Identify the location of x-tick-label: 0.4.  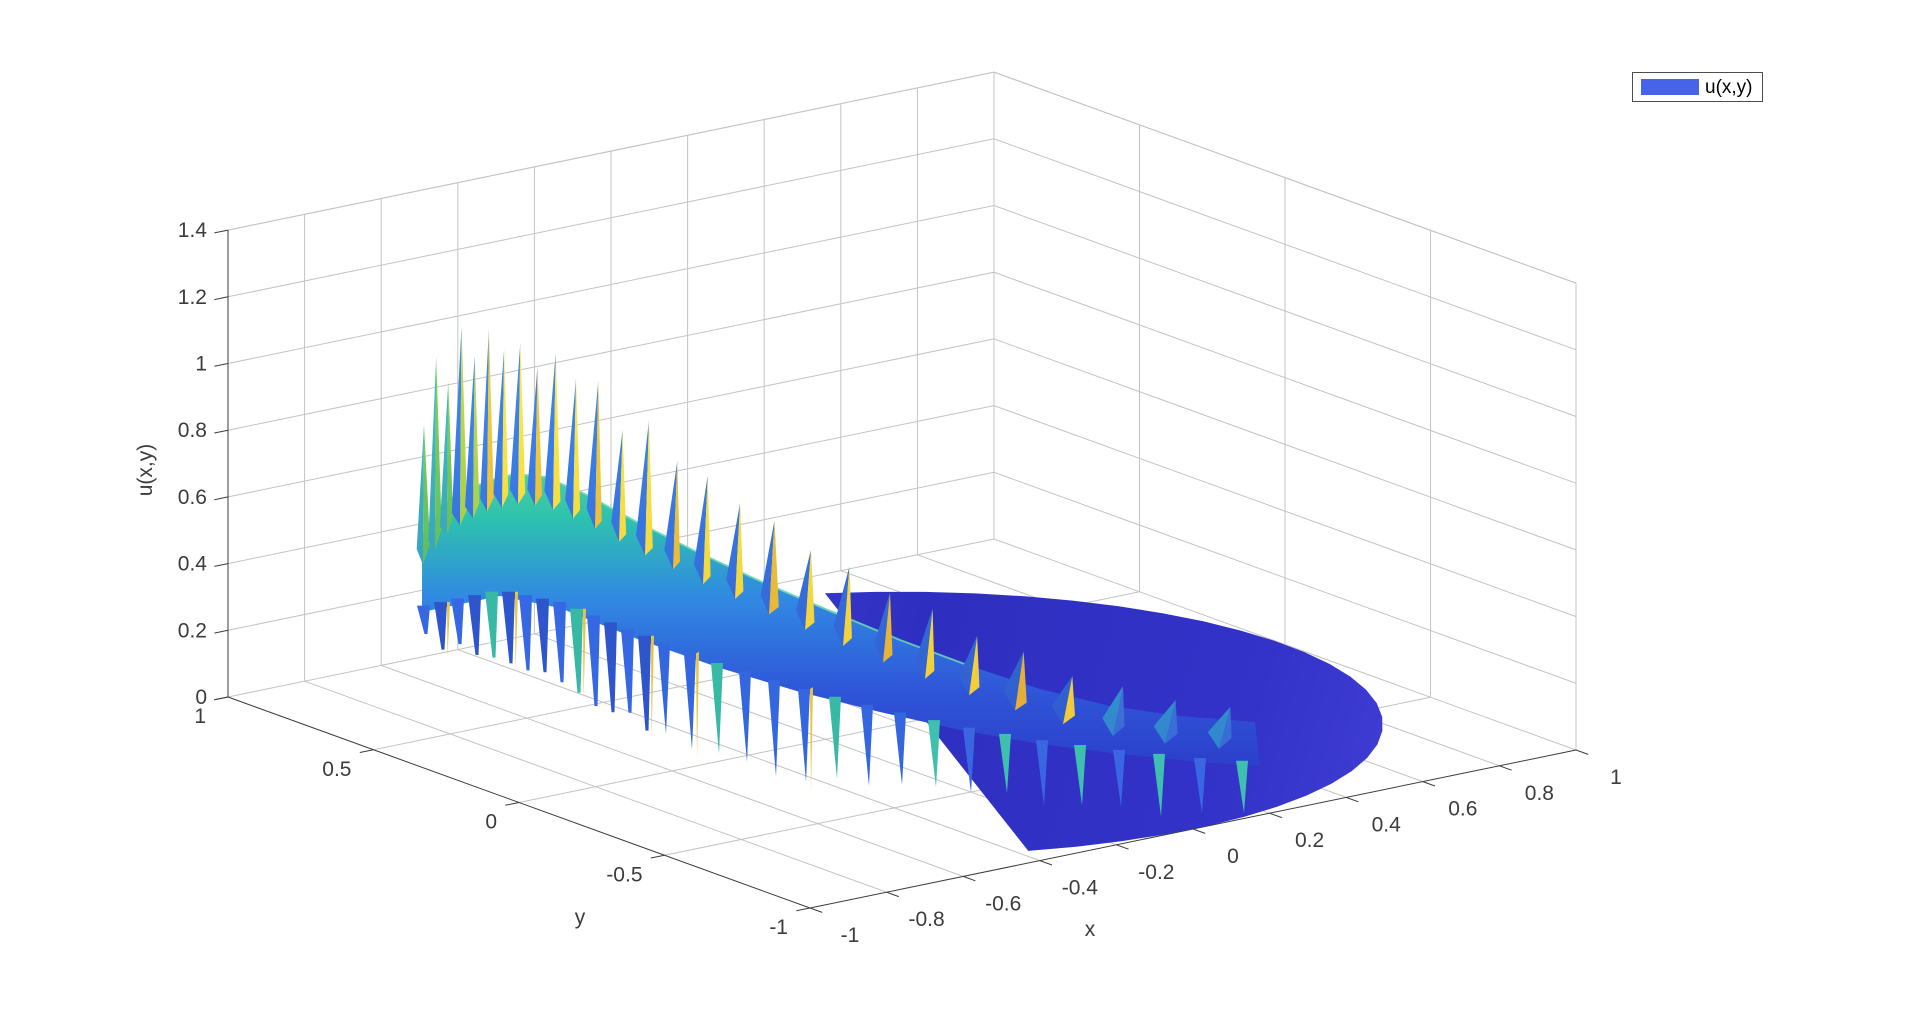
(1387, 824).